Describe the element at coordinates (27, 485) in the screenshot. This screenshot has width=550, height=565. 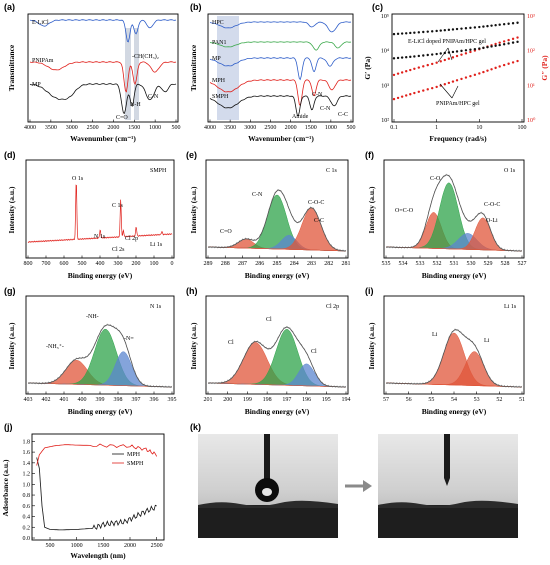
I see `panel-j-ytick-label: 1.0` at that location.